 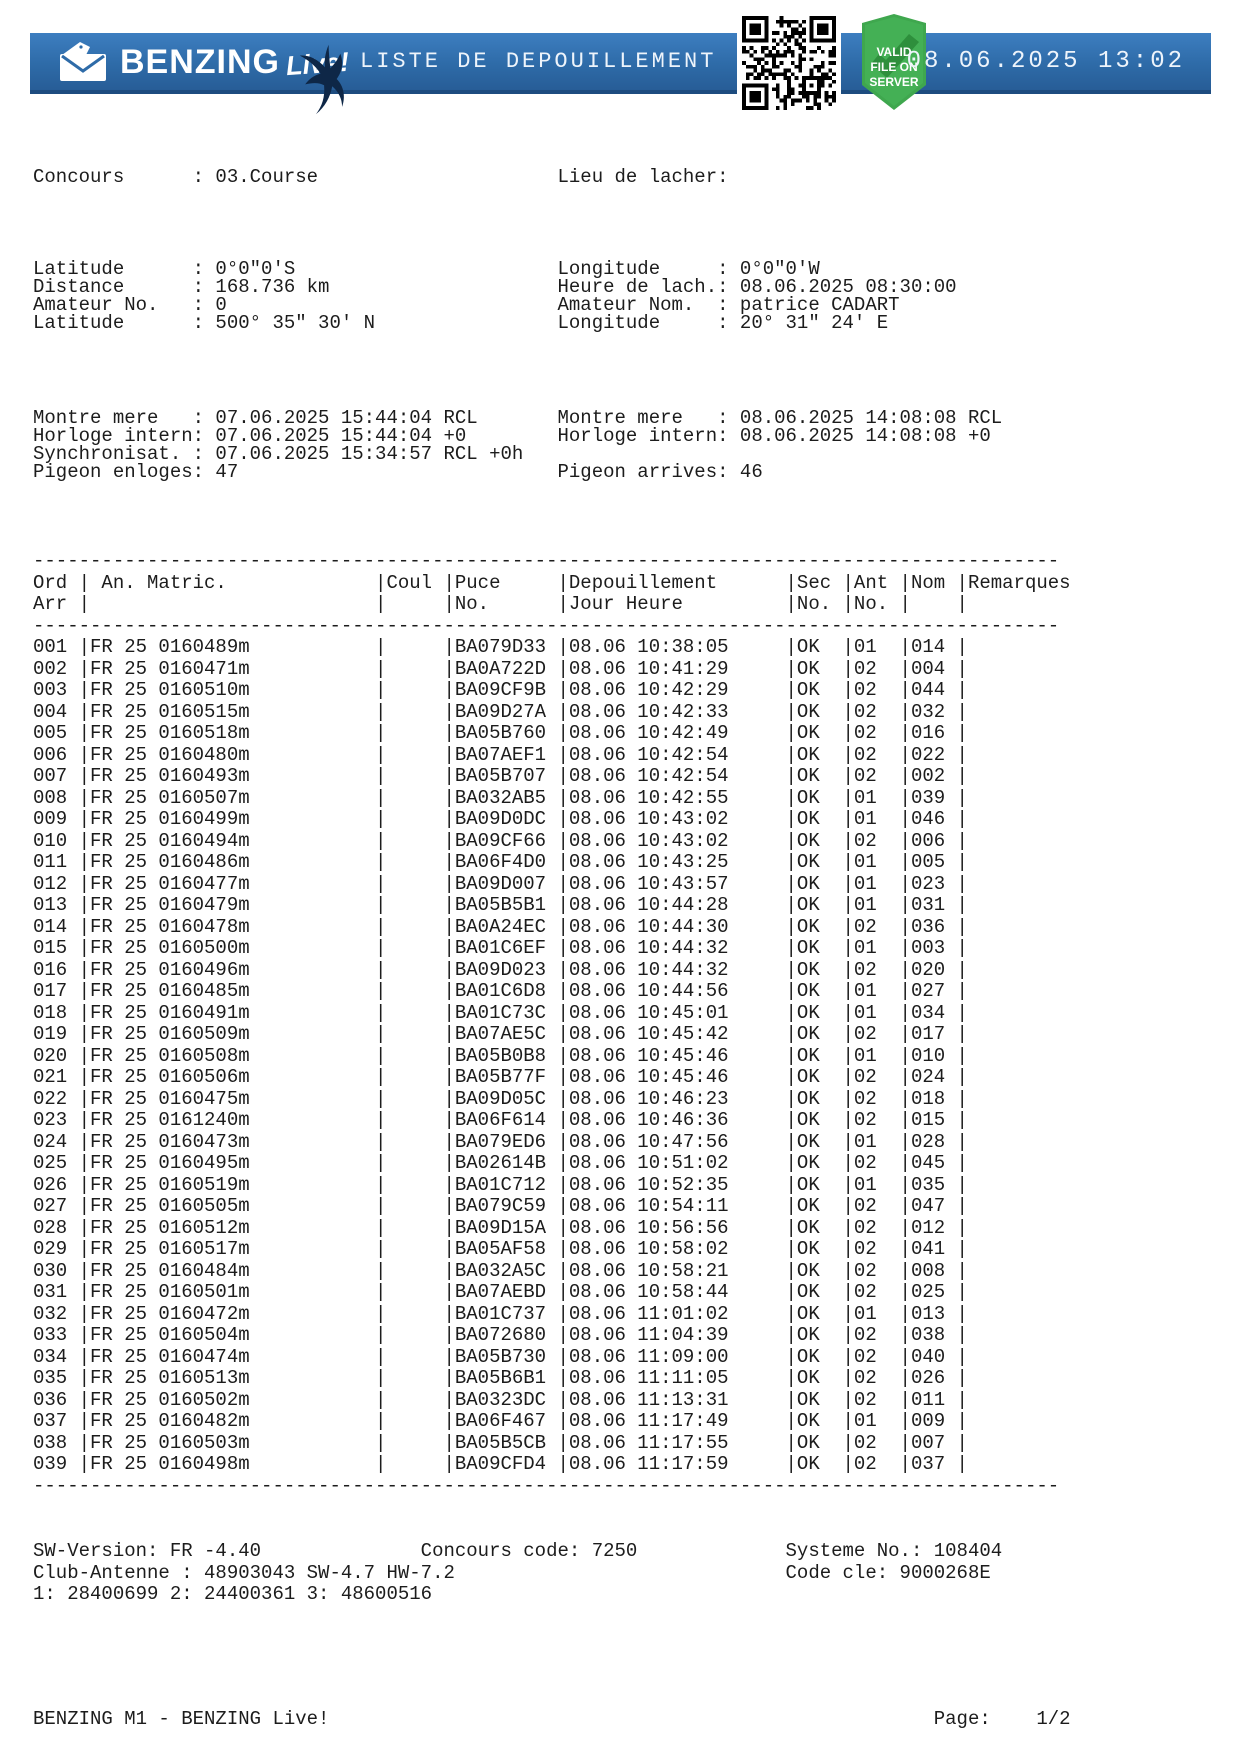 What do you see at coordinates (789, 63) in the screenshot?
I see `qr-code` at bounding box center [789, 63].